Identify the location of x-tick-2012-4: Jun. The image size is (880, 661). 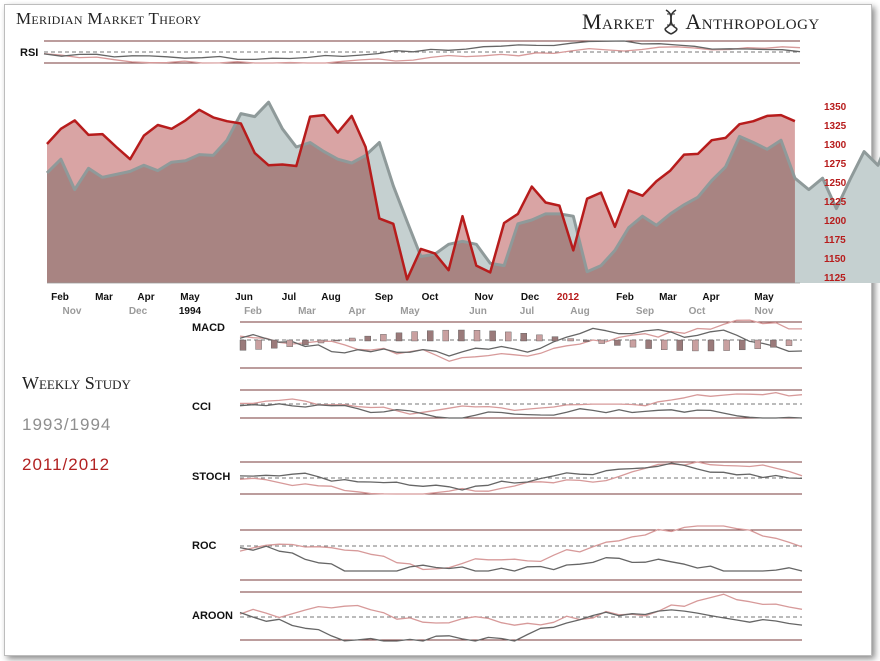
(244, 297).